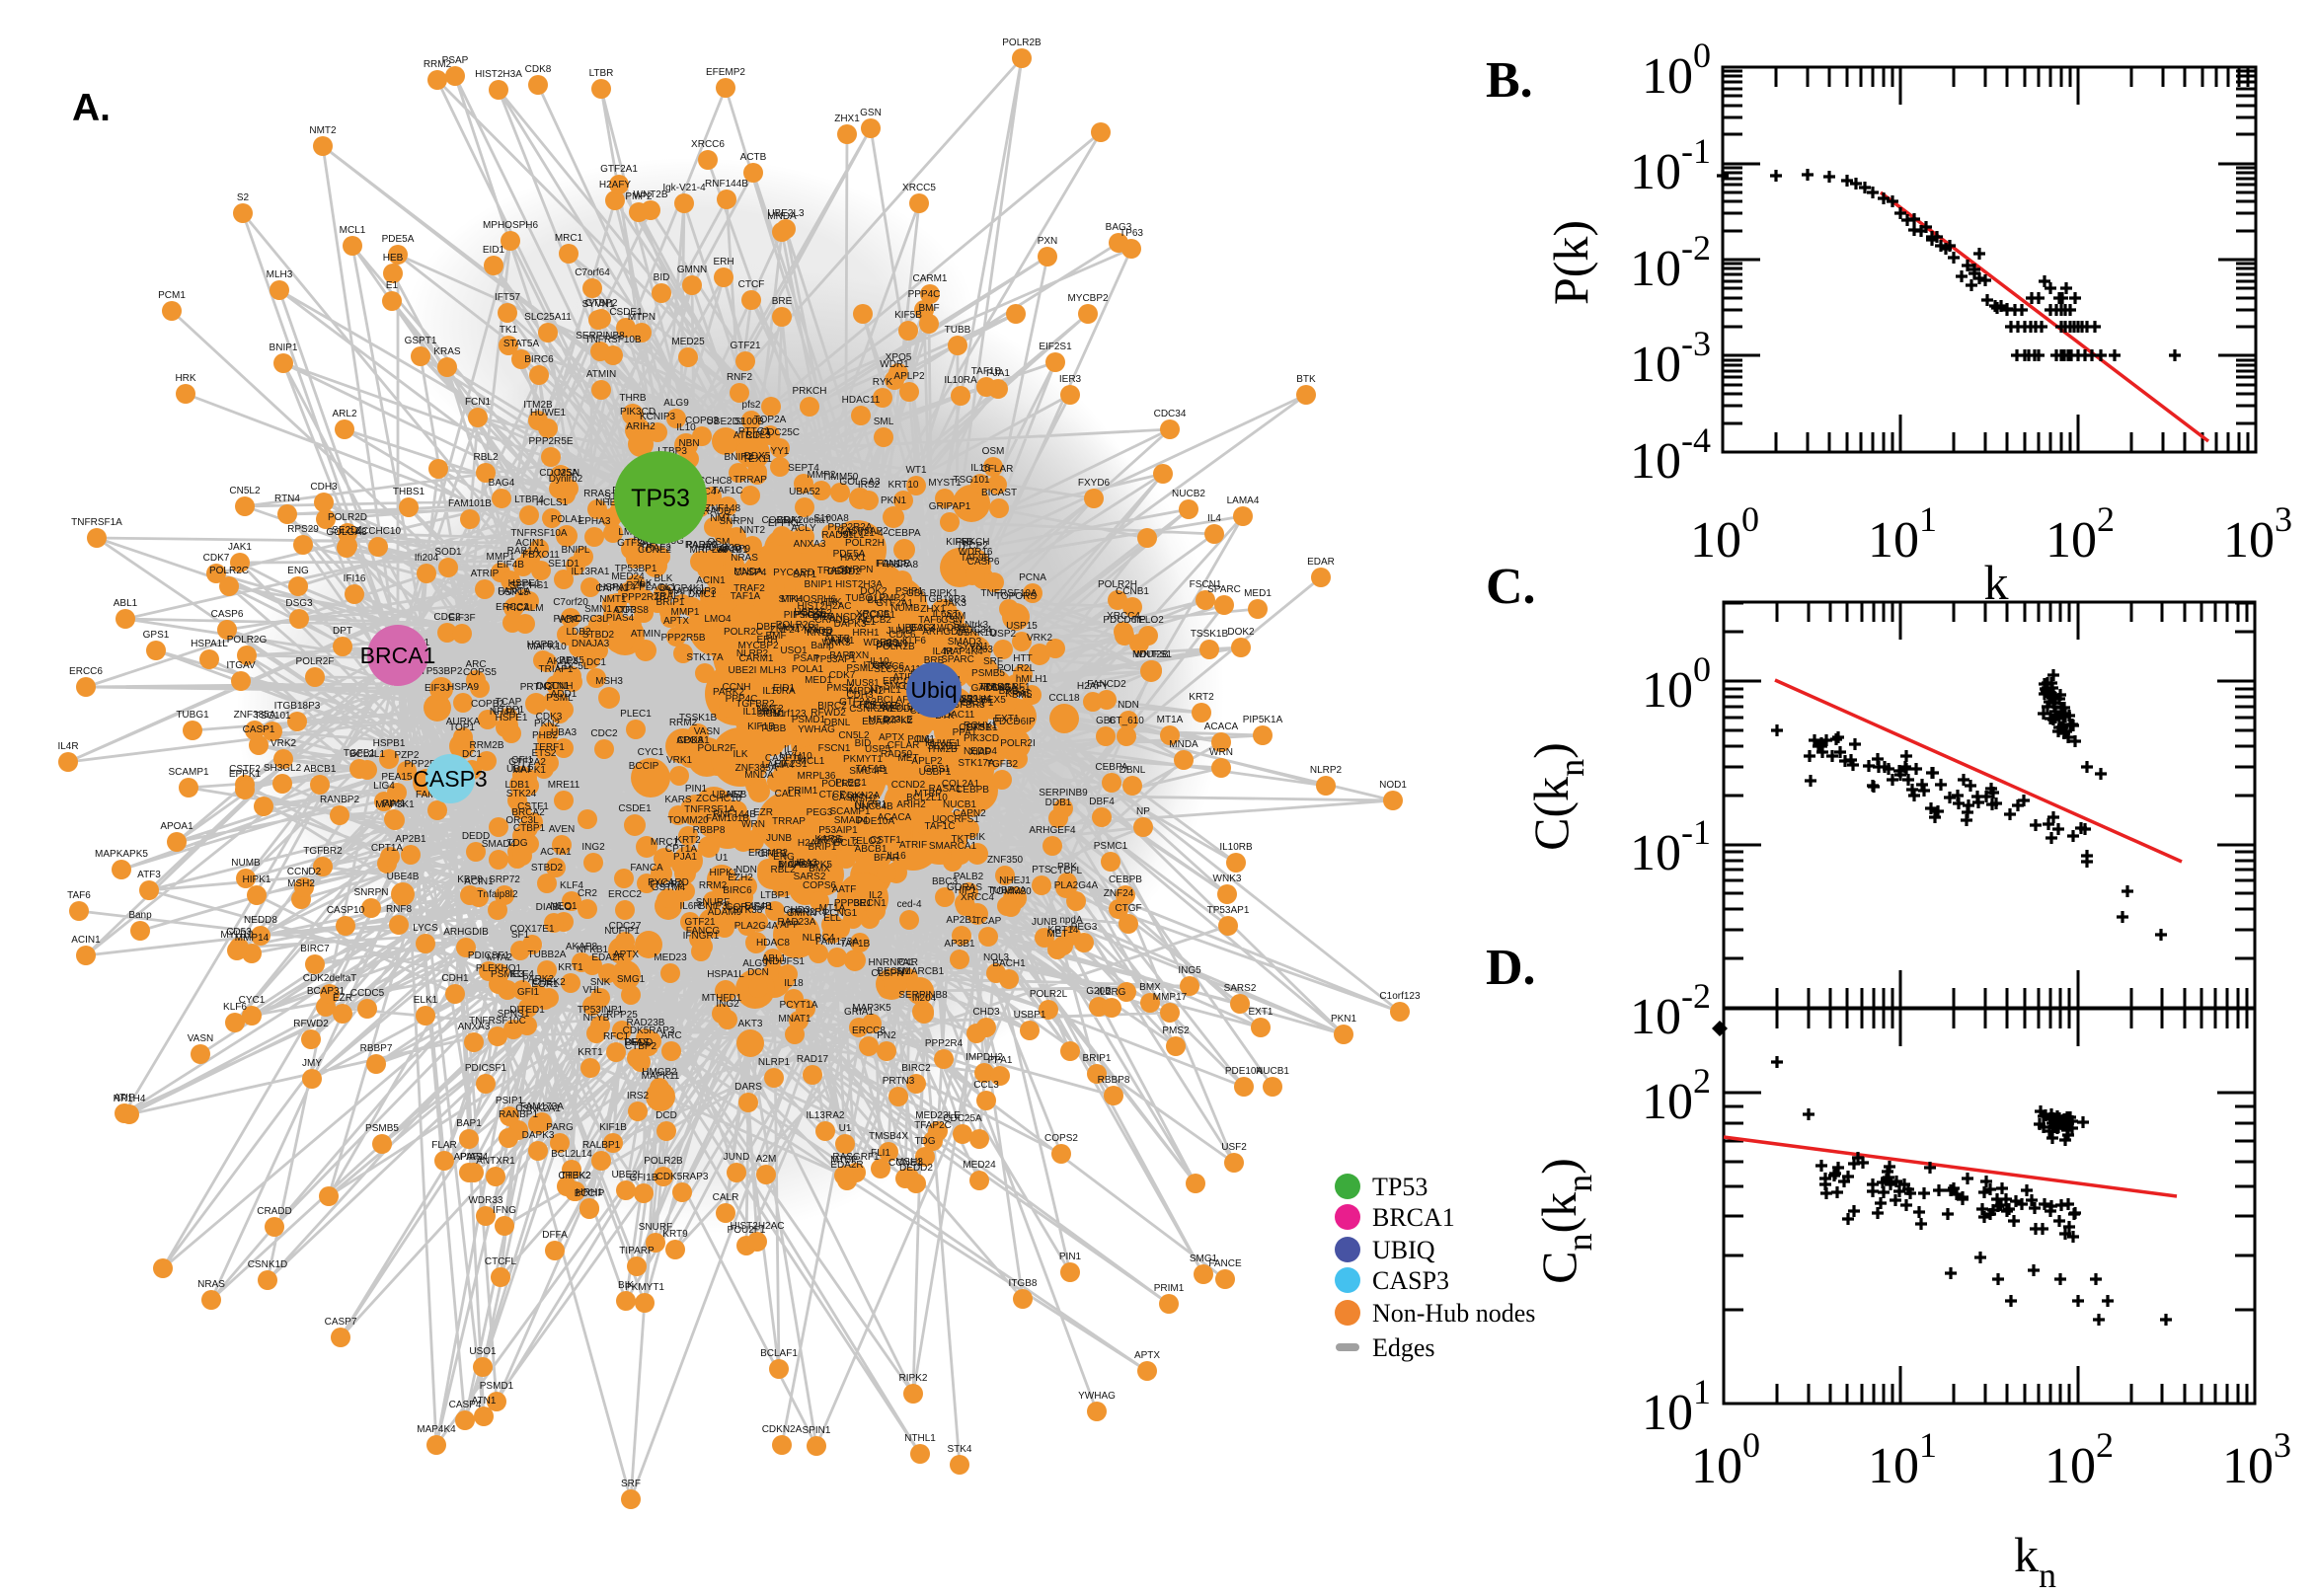  Describe the element at coordinates (785, 688) in the screenshot. I see `svg-text: EID1` at that location.